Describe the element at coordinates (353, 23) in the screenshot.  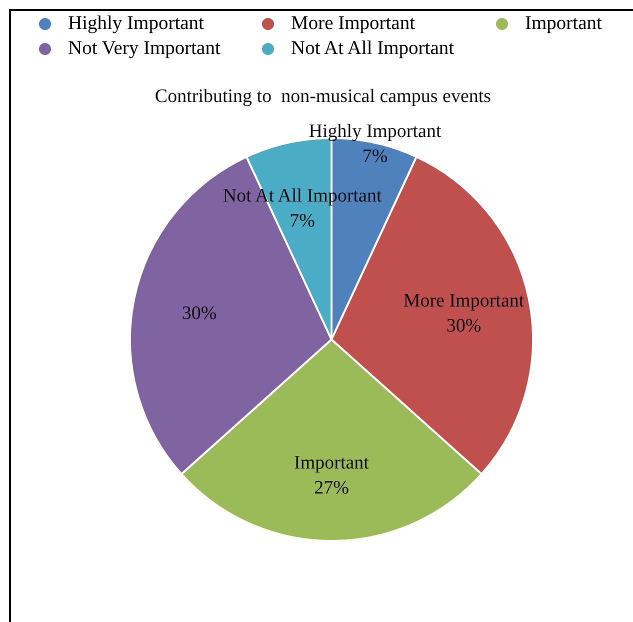
I see `legend-label: More Important` at that location.